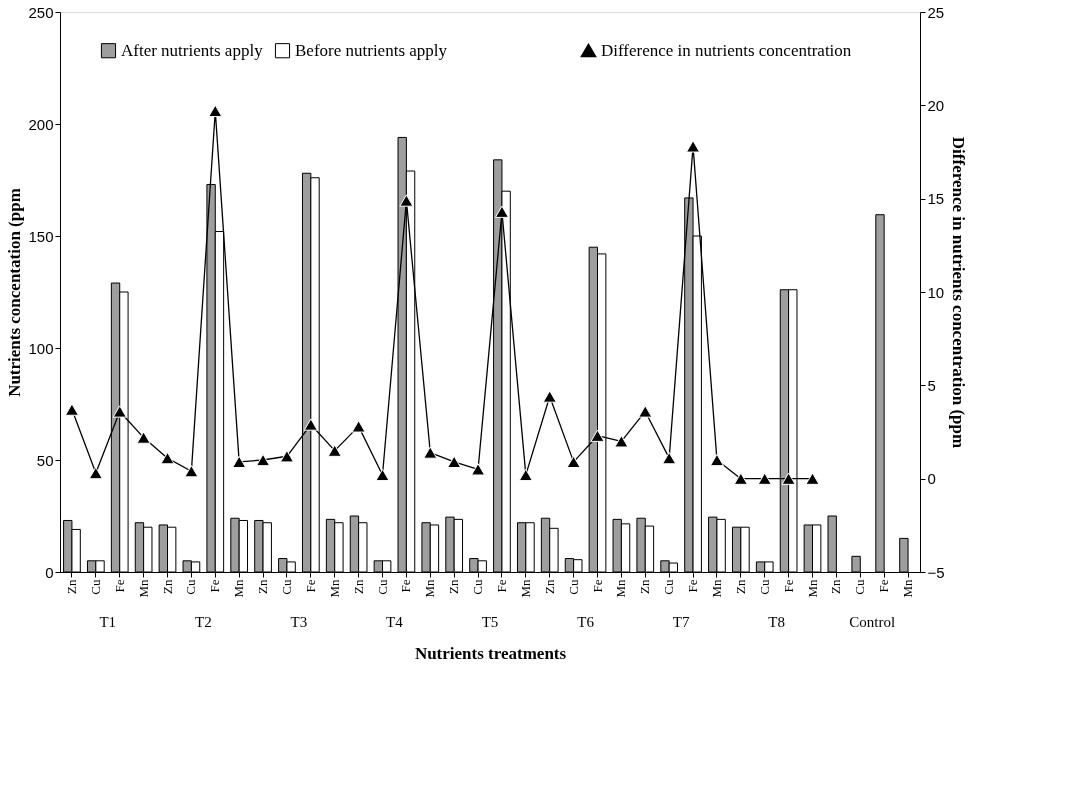 This screenshot has width=1084, height=796. I want to click on text: T7, so click(681, 622).